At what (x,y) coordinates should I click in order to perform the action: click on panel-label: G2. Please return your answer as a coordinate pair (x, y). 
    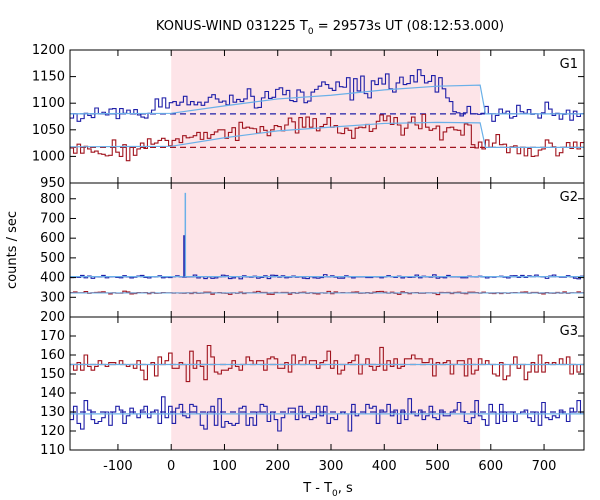
    Looking at the image, I should click on (569, 197).